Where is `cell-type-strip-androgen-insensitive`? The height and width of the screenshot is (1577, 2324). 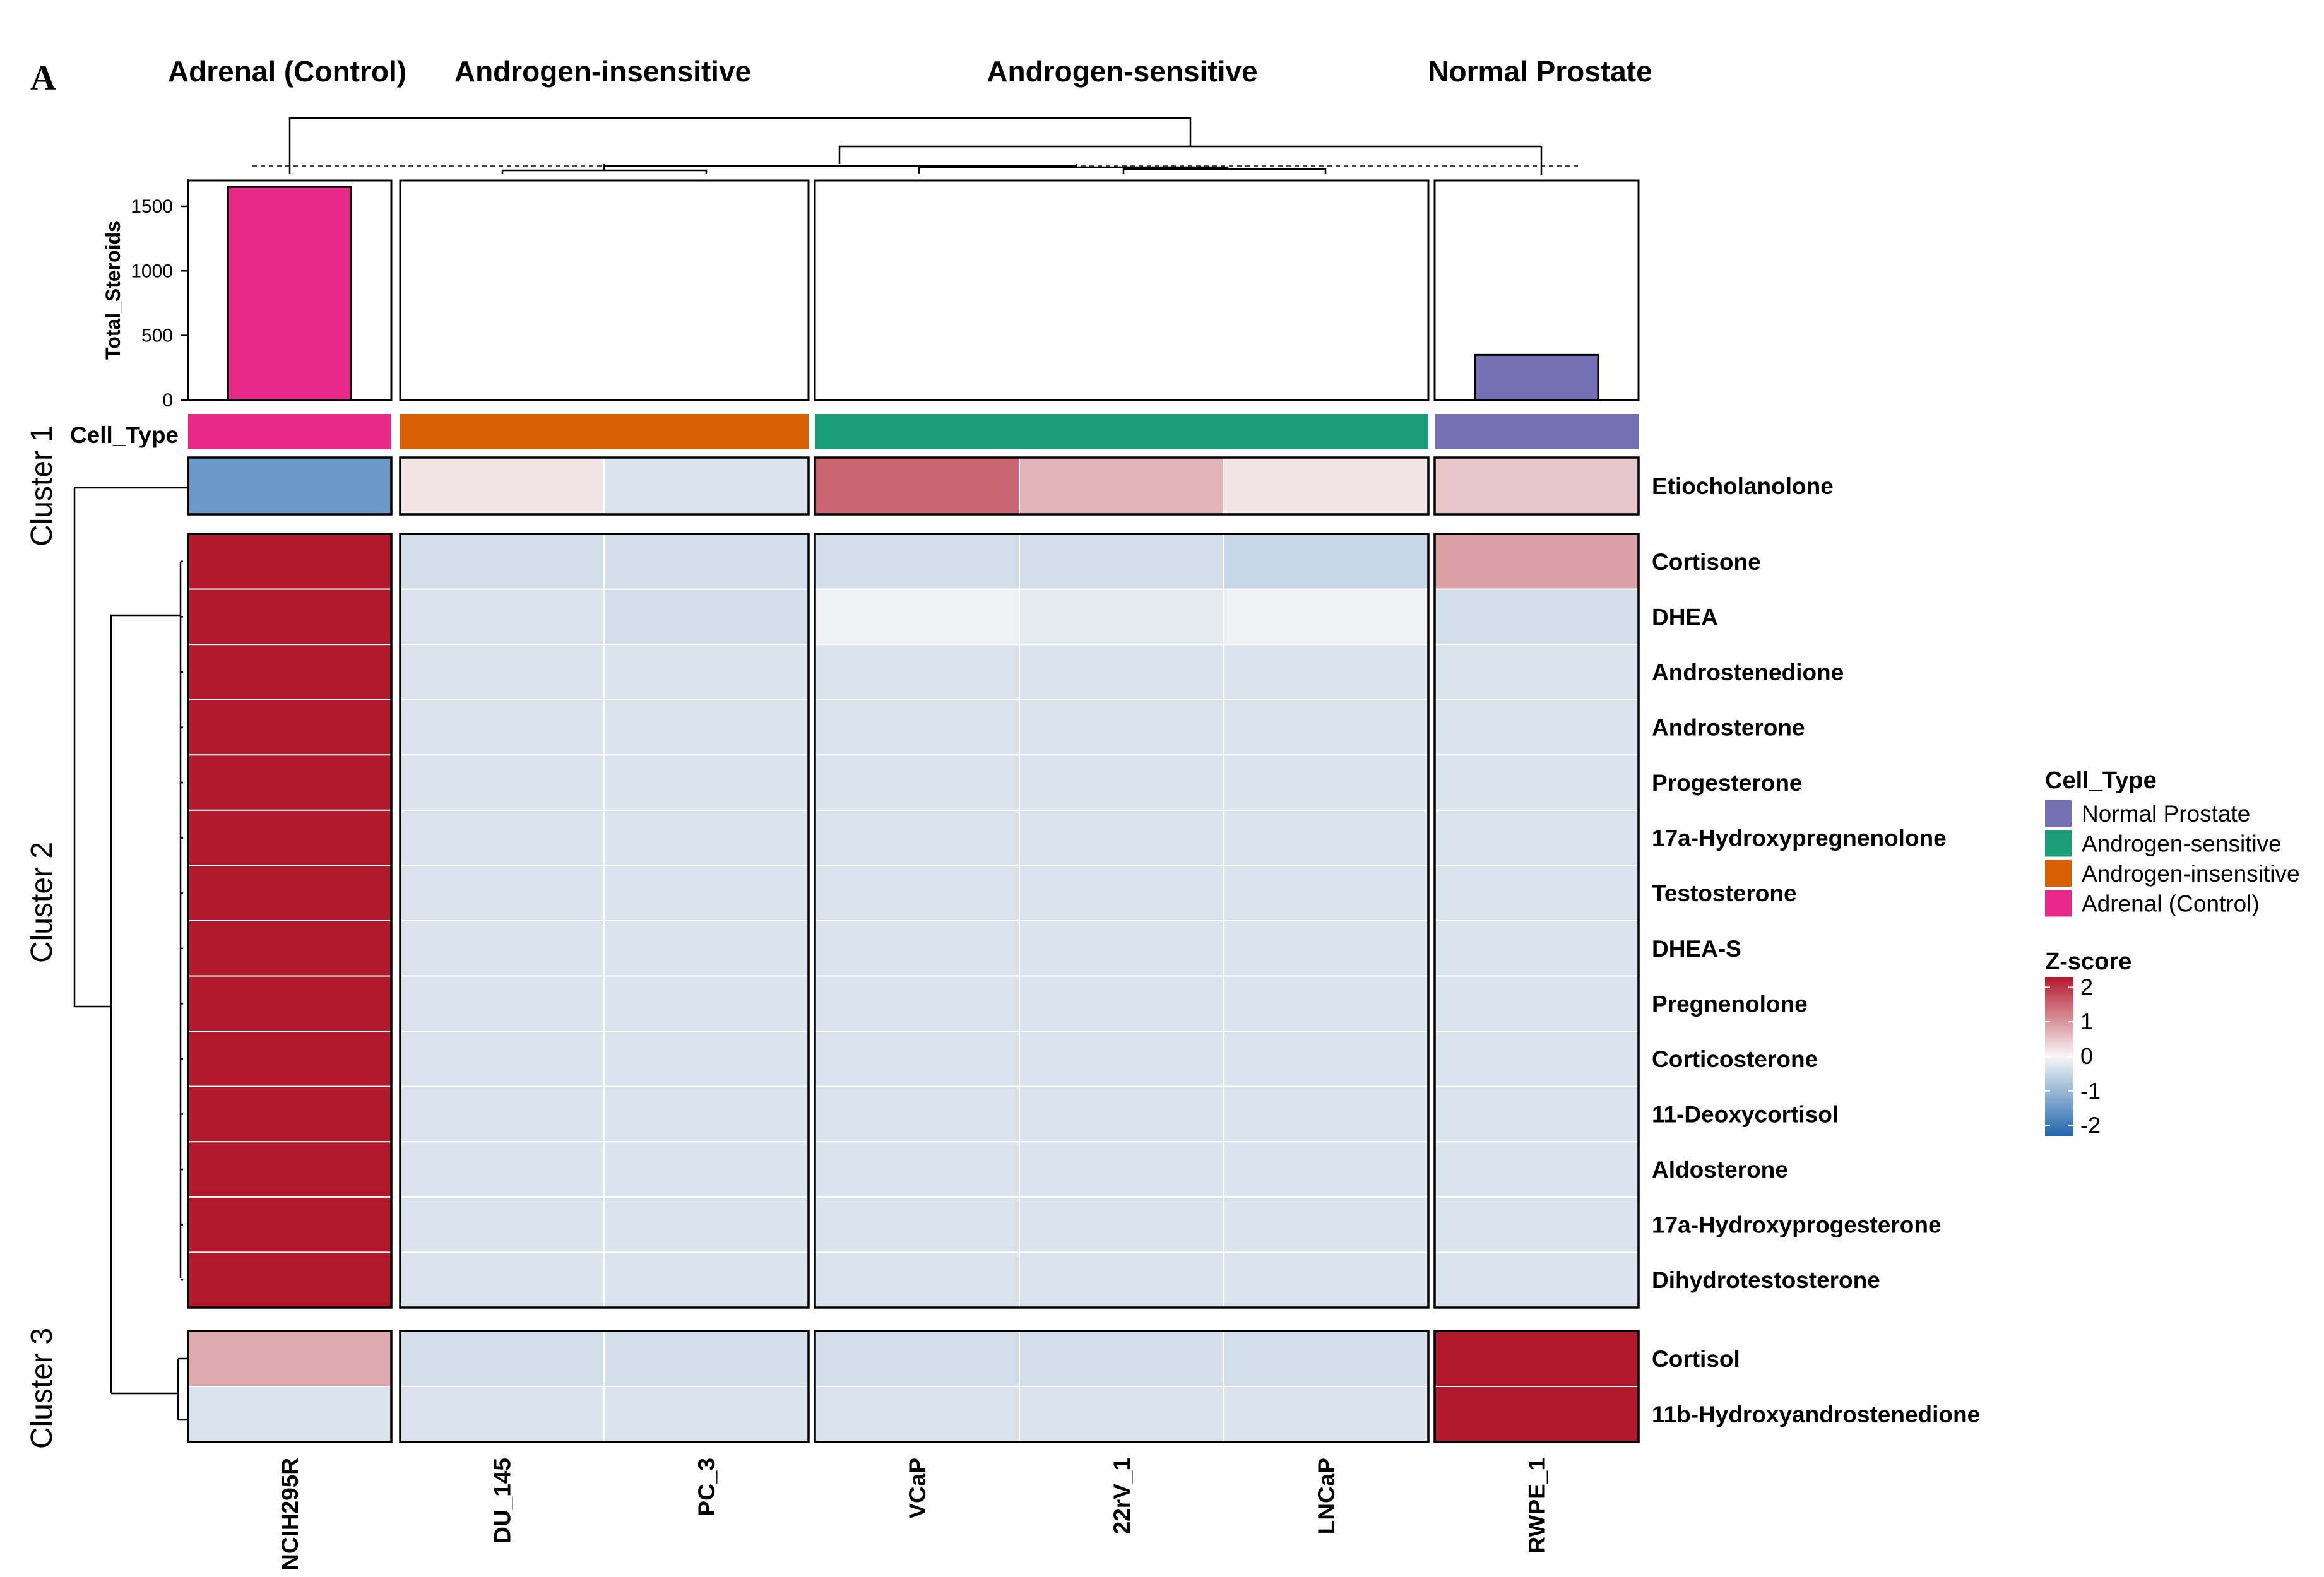 cell-type-strip-androgen-insensitive is located at coordinates (604, 431).